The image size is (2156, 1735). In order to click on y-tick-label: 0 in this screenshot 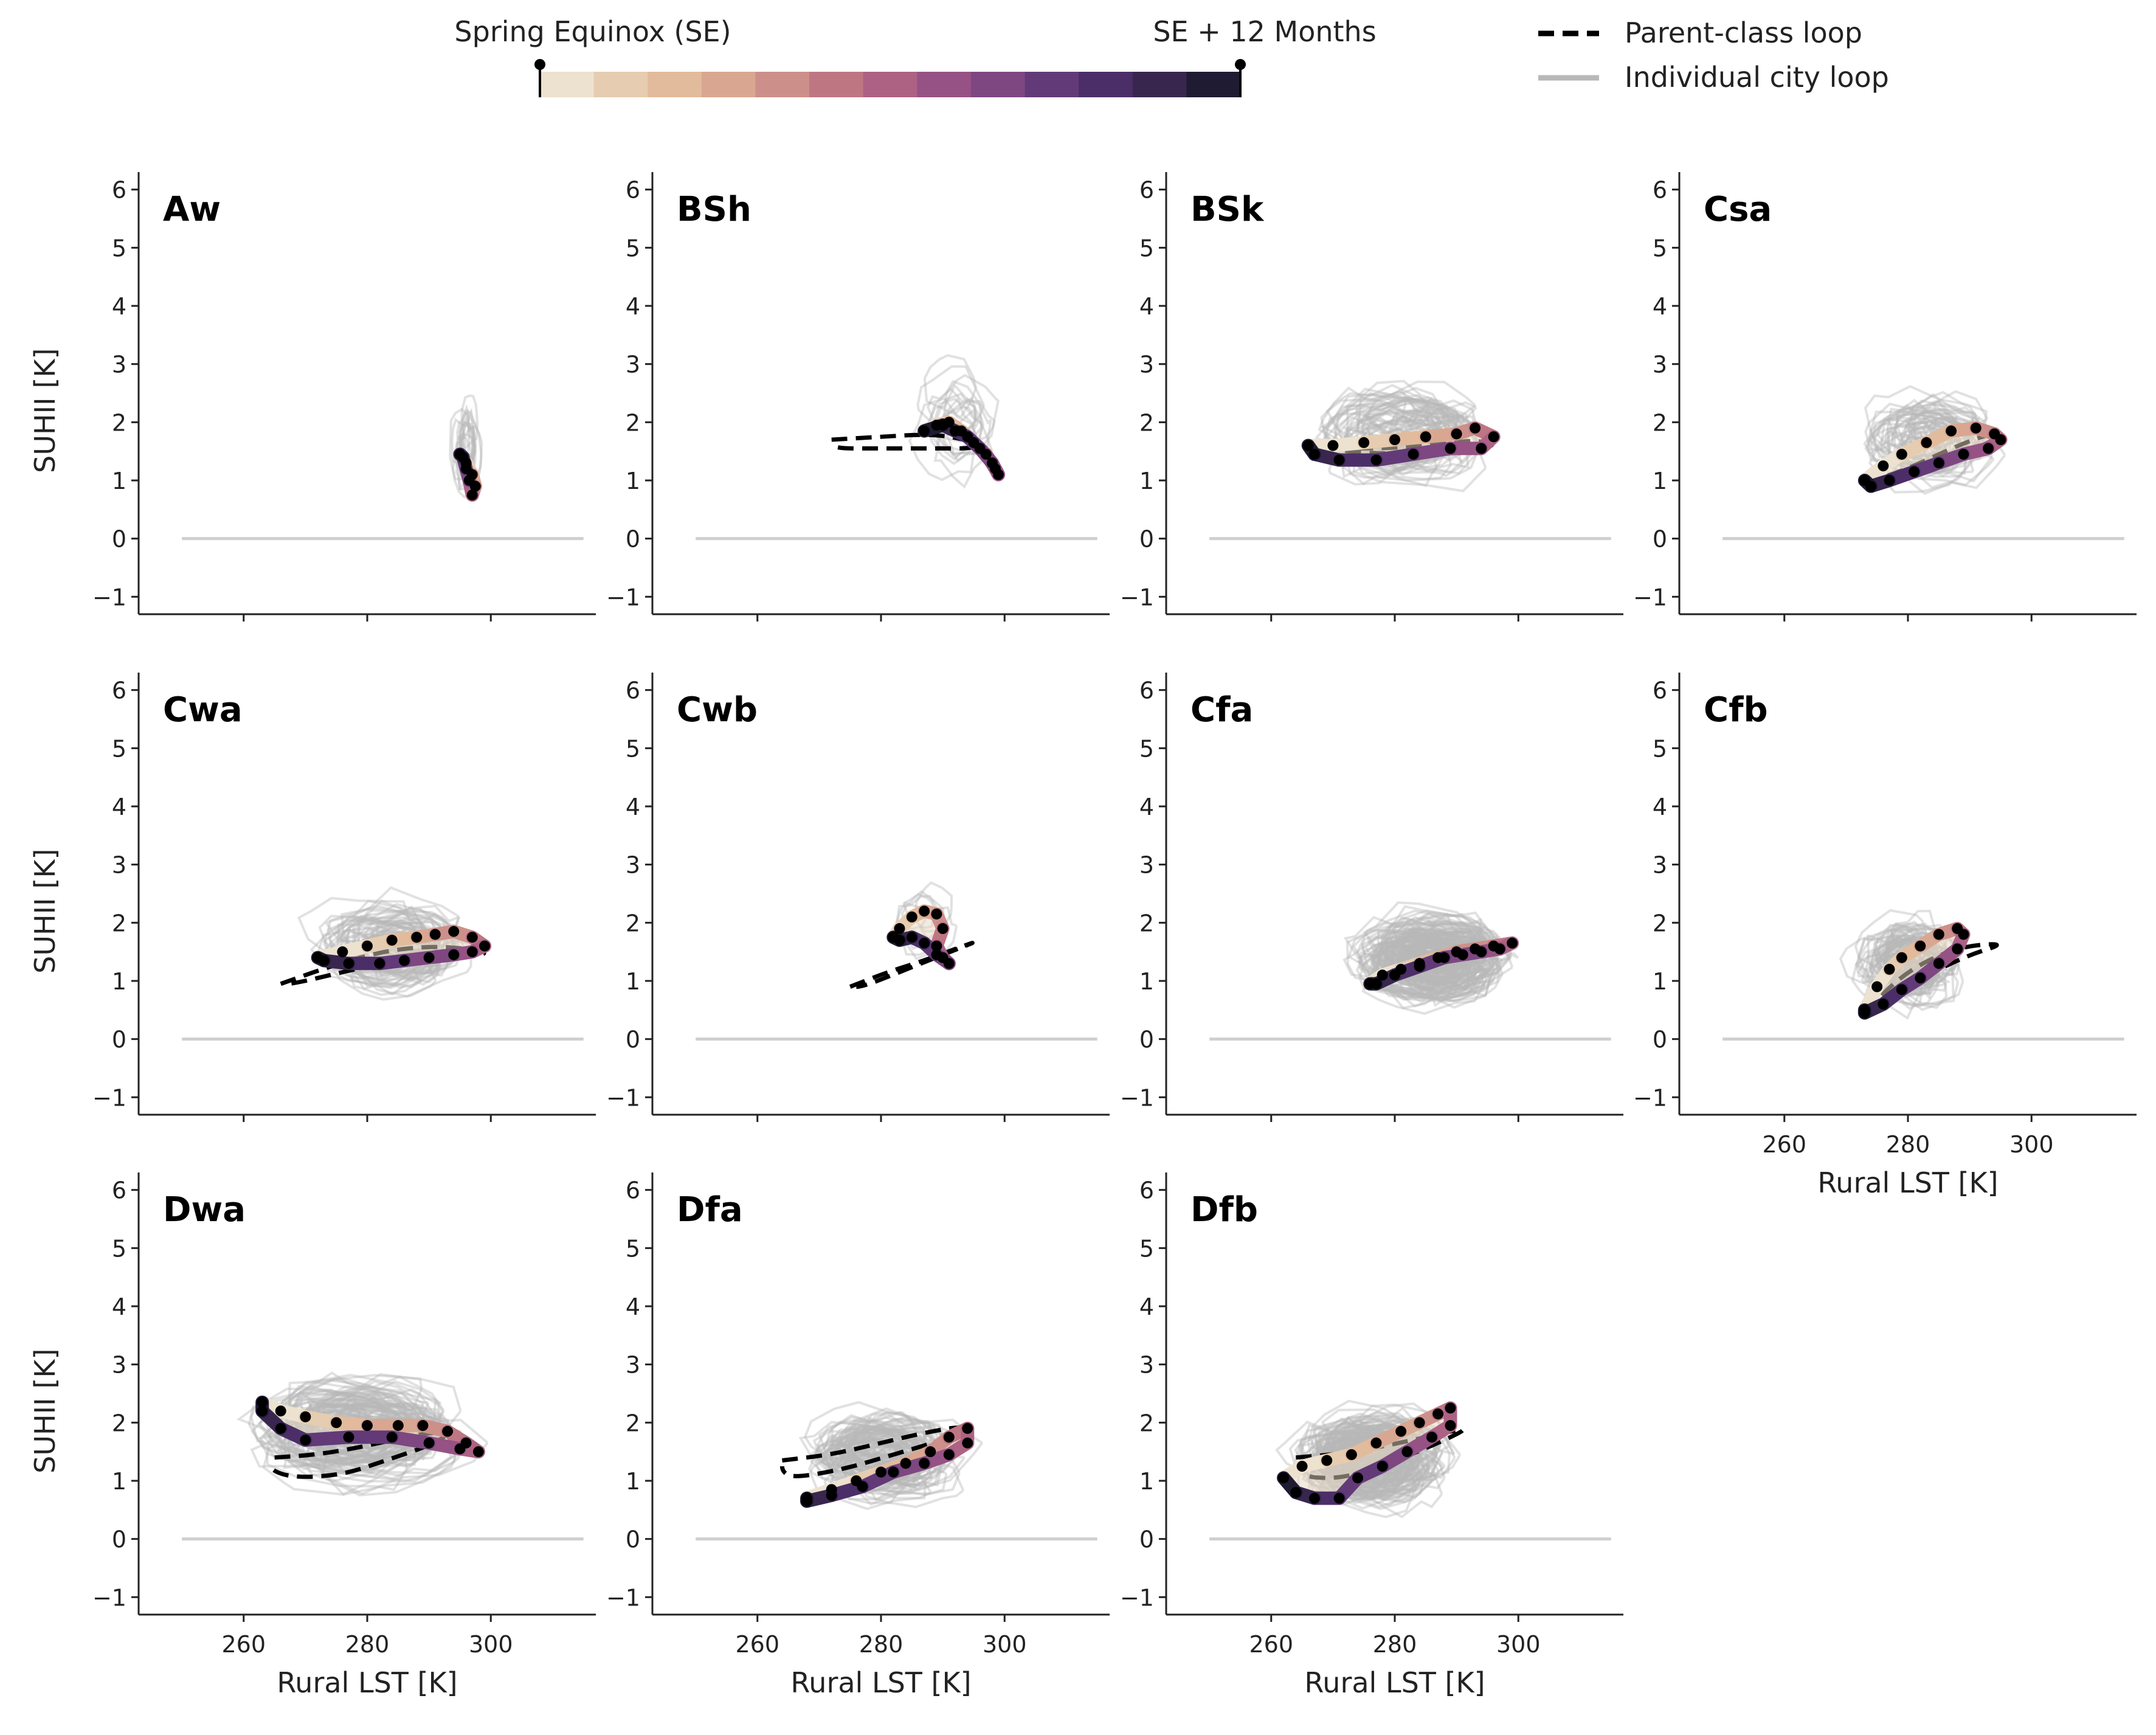, I will do `click(1147, 1040)`.